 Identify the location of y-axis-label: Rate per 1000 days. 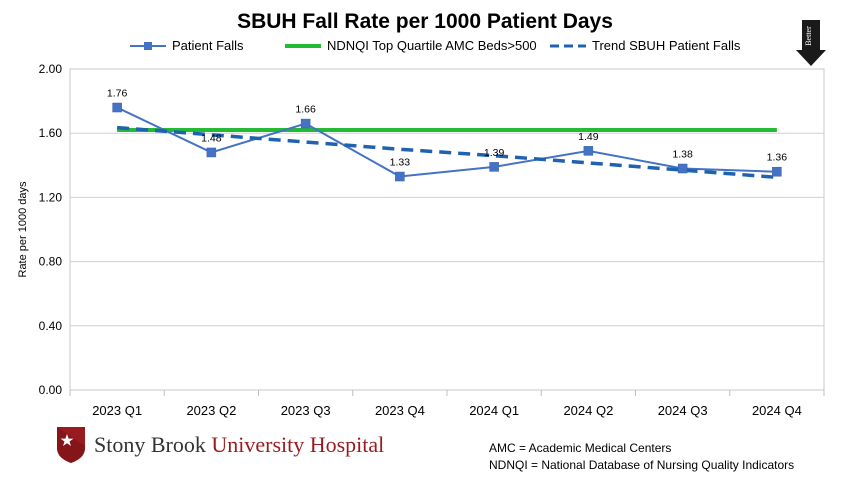
(23, 229).